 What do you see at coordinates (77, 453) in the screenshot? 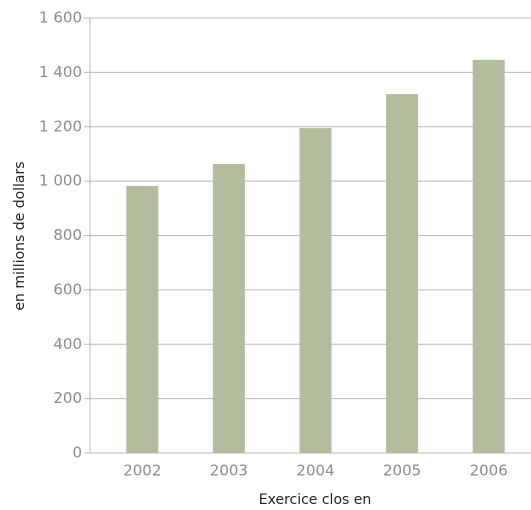
I see `y-tick-label: 0` at bounding box center [77, 453].